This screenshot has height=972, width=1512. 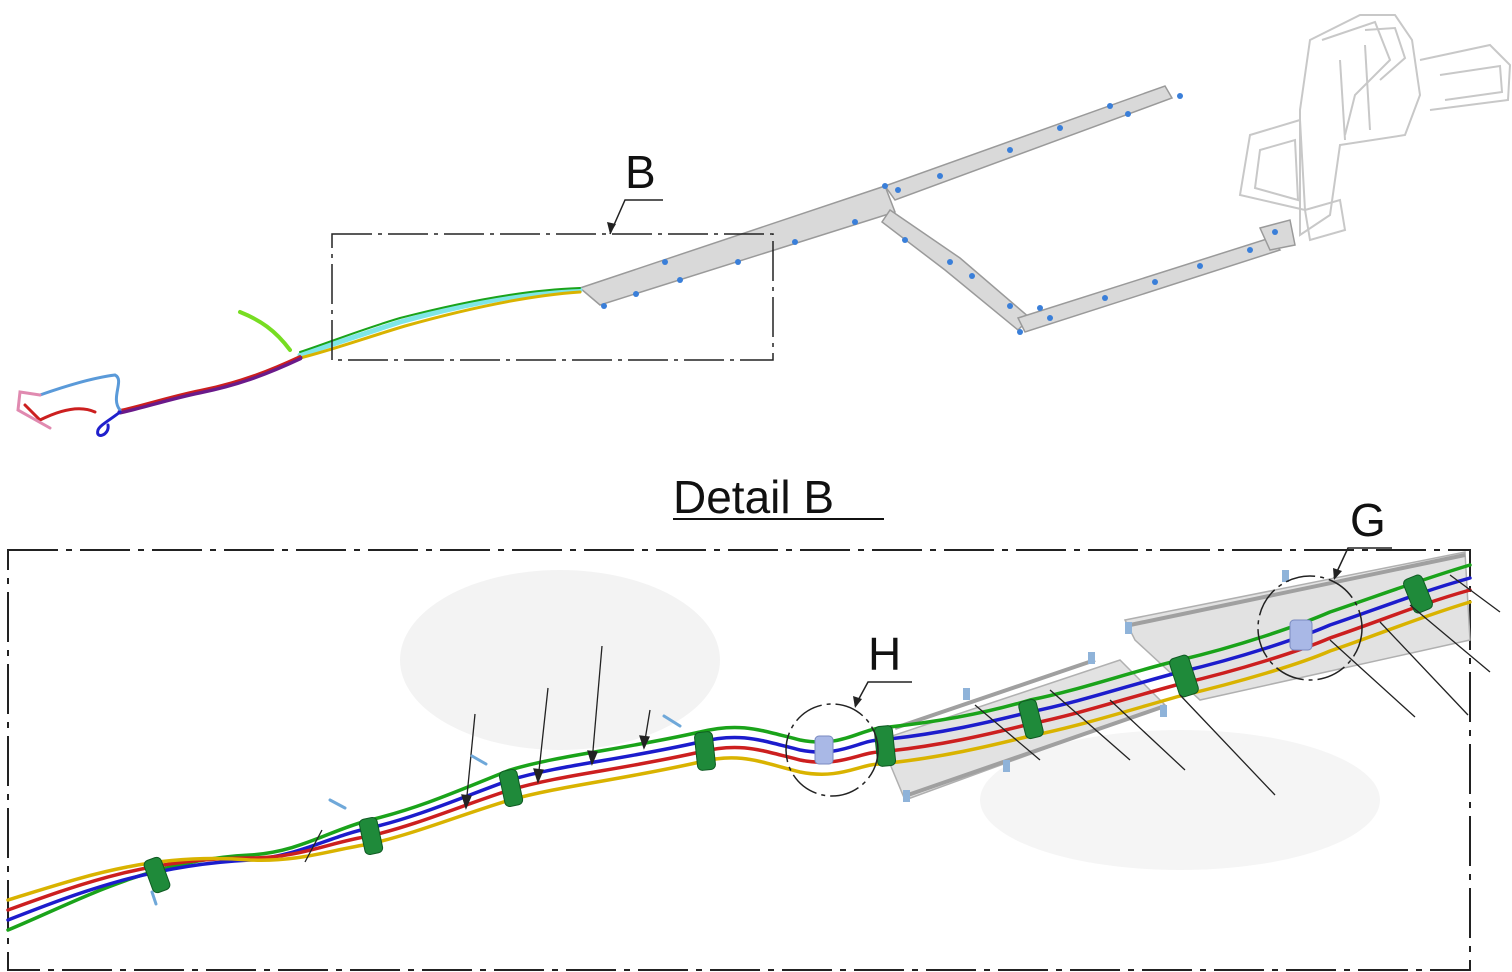 I want to click on callout-b-leader, so click(x=636, y=217).